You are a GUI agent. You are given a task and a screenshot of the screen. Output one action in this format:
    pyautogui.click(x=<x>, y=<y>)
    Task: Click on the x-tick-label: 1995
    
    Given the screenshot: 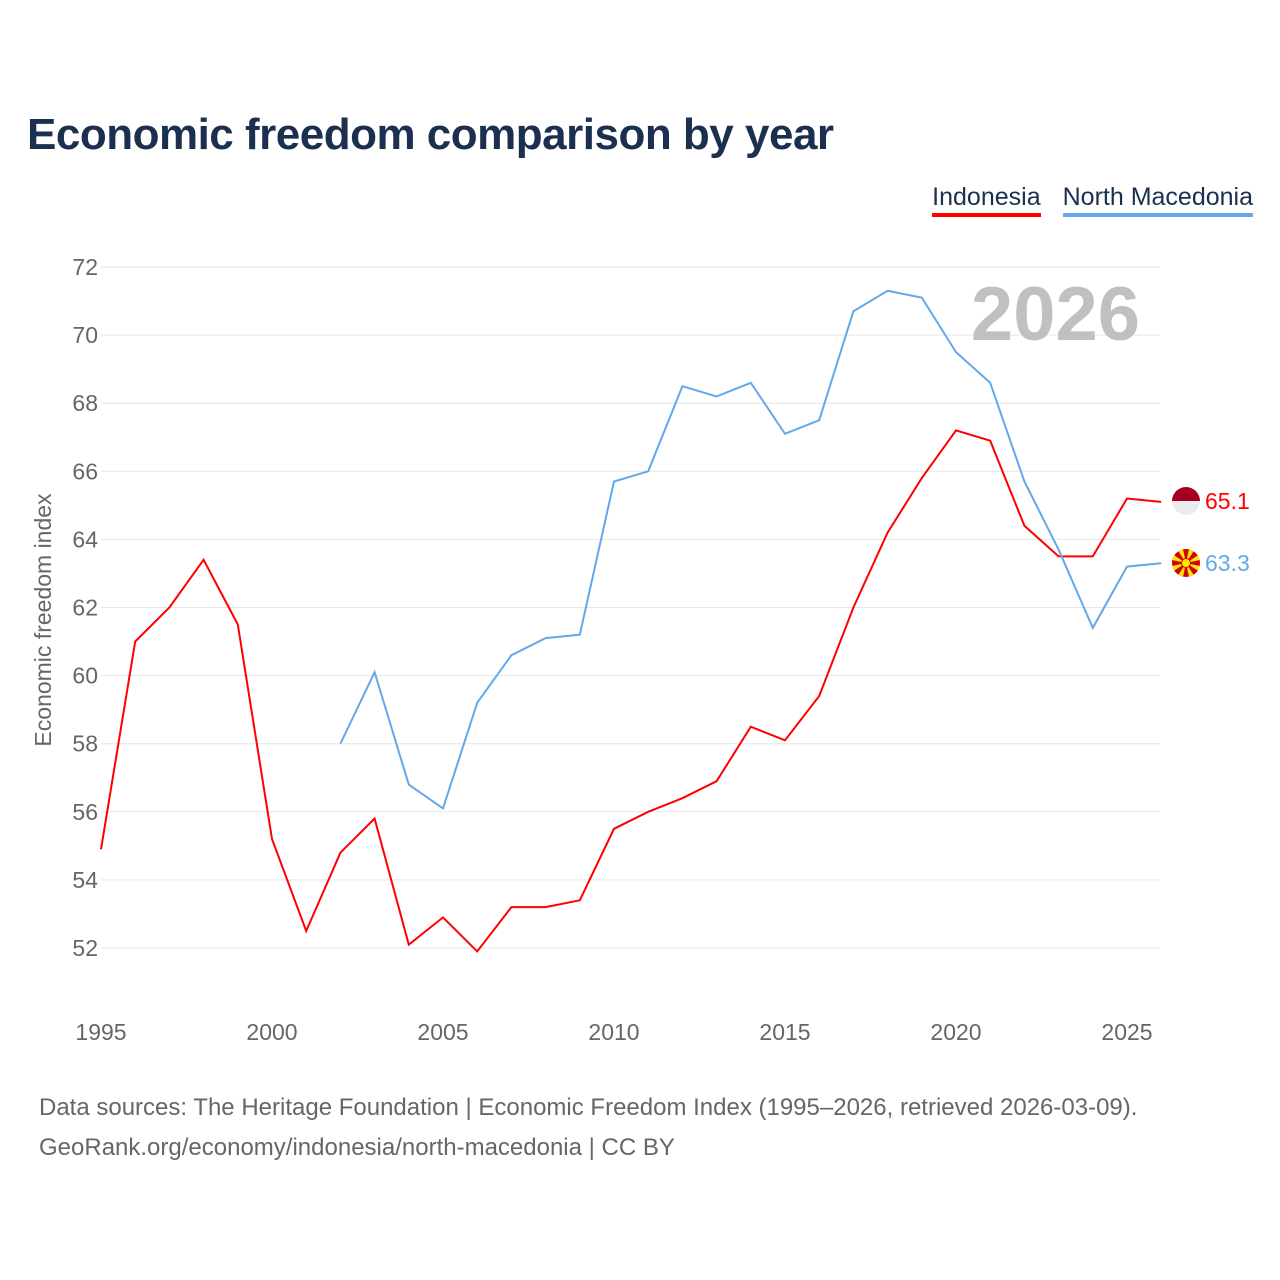 What is the action you would take?
    pyautogui.click(x=100, y=1032)
    